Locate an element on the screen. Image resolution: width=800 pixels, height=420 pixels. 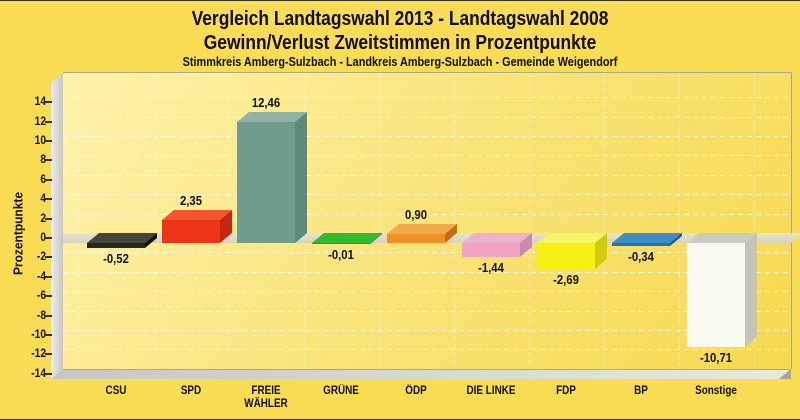
x-category-label: CSU is located at coordinates (115, 391).